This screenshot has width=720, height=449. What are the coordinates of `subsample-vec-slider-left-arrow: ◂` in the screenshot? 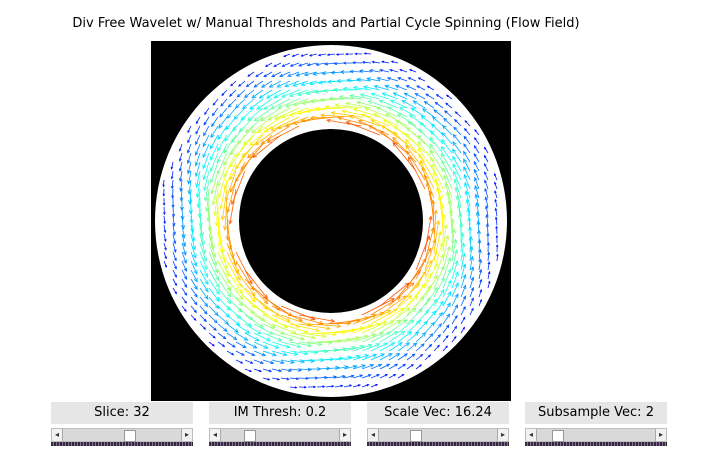 It's located at (531, 435).